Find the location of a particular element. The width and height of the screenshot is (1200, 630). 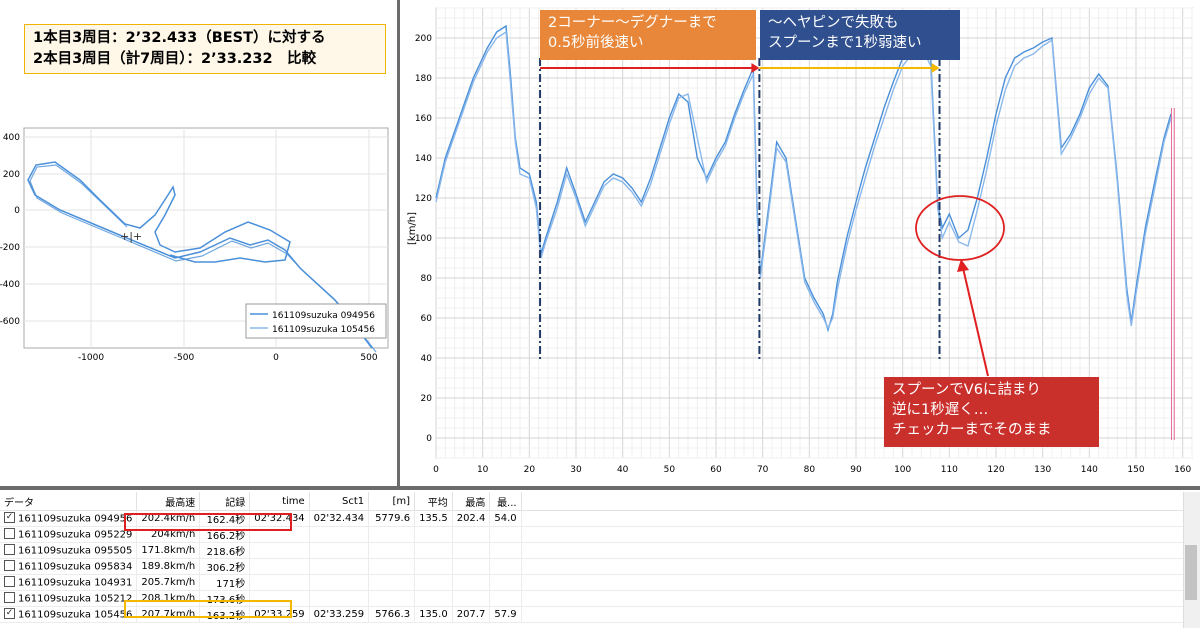

cell-record: 306.2秒 is located at coordinates (225, 566).